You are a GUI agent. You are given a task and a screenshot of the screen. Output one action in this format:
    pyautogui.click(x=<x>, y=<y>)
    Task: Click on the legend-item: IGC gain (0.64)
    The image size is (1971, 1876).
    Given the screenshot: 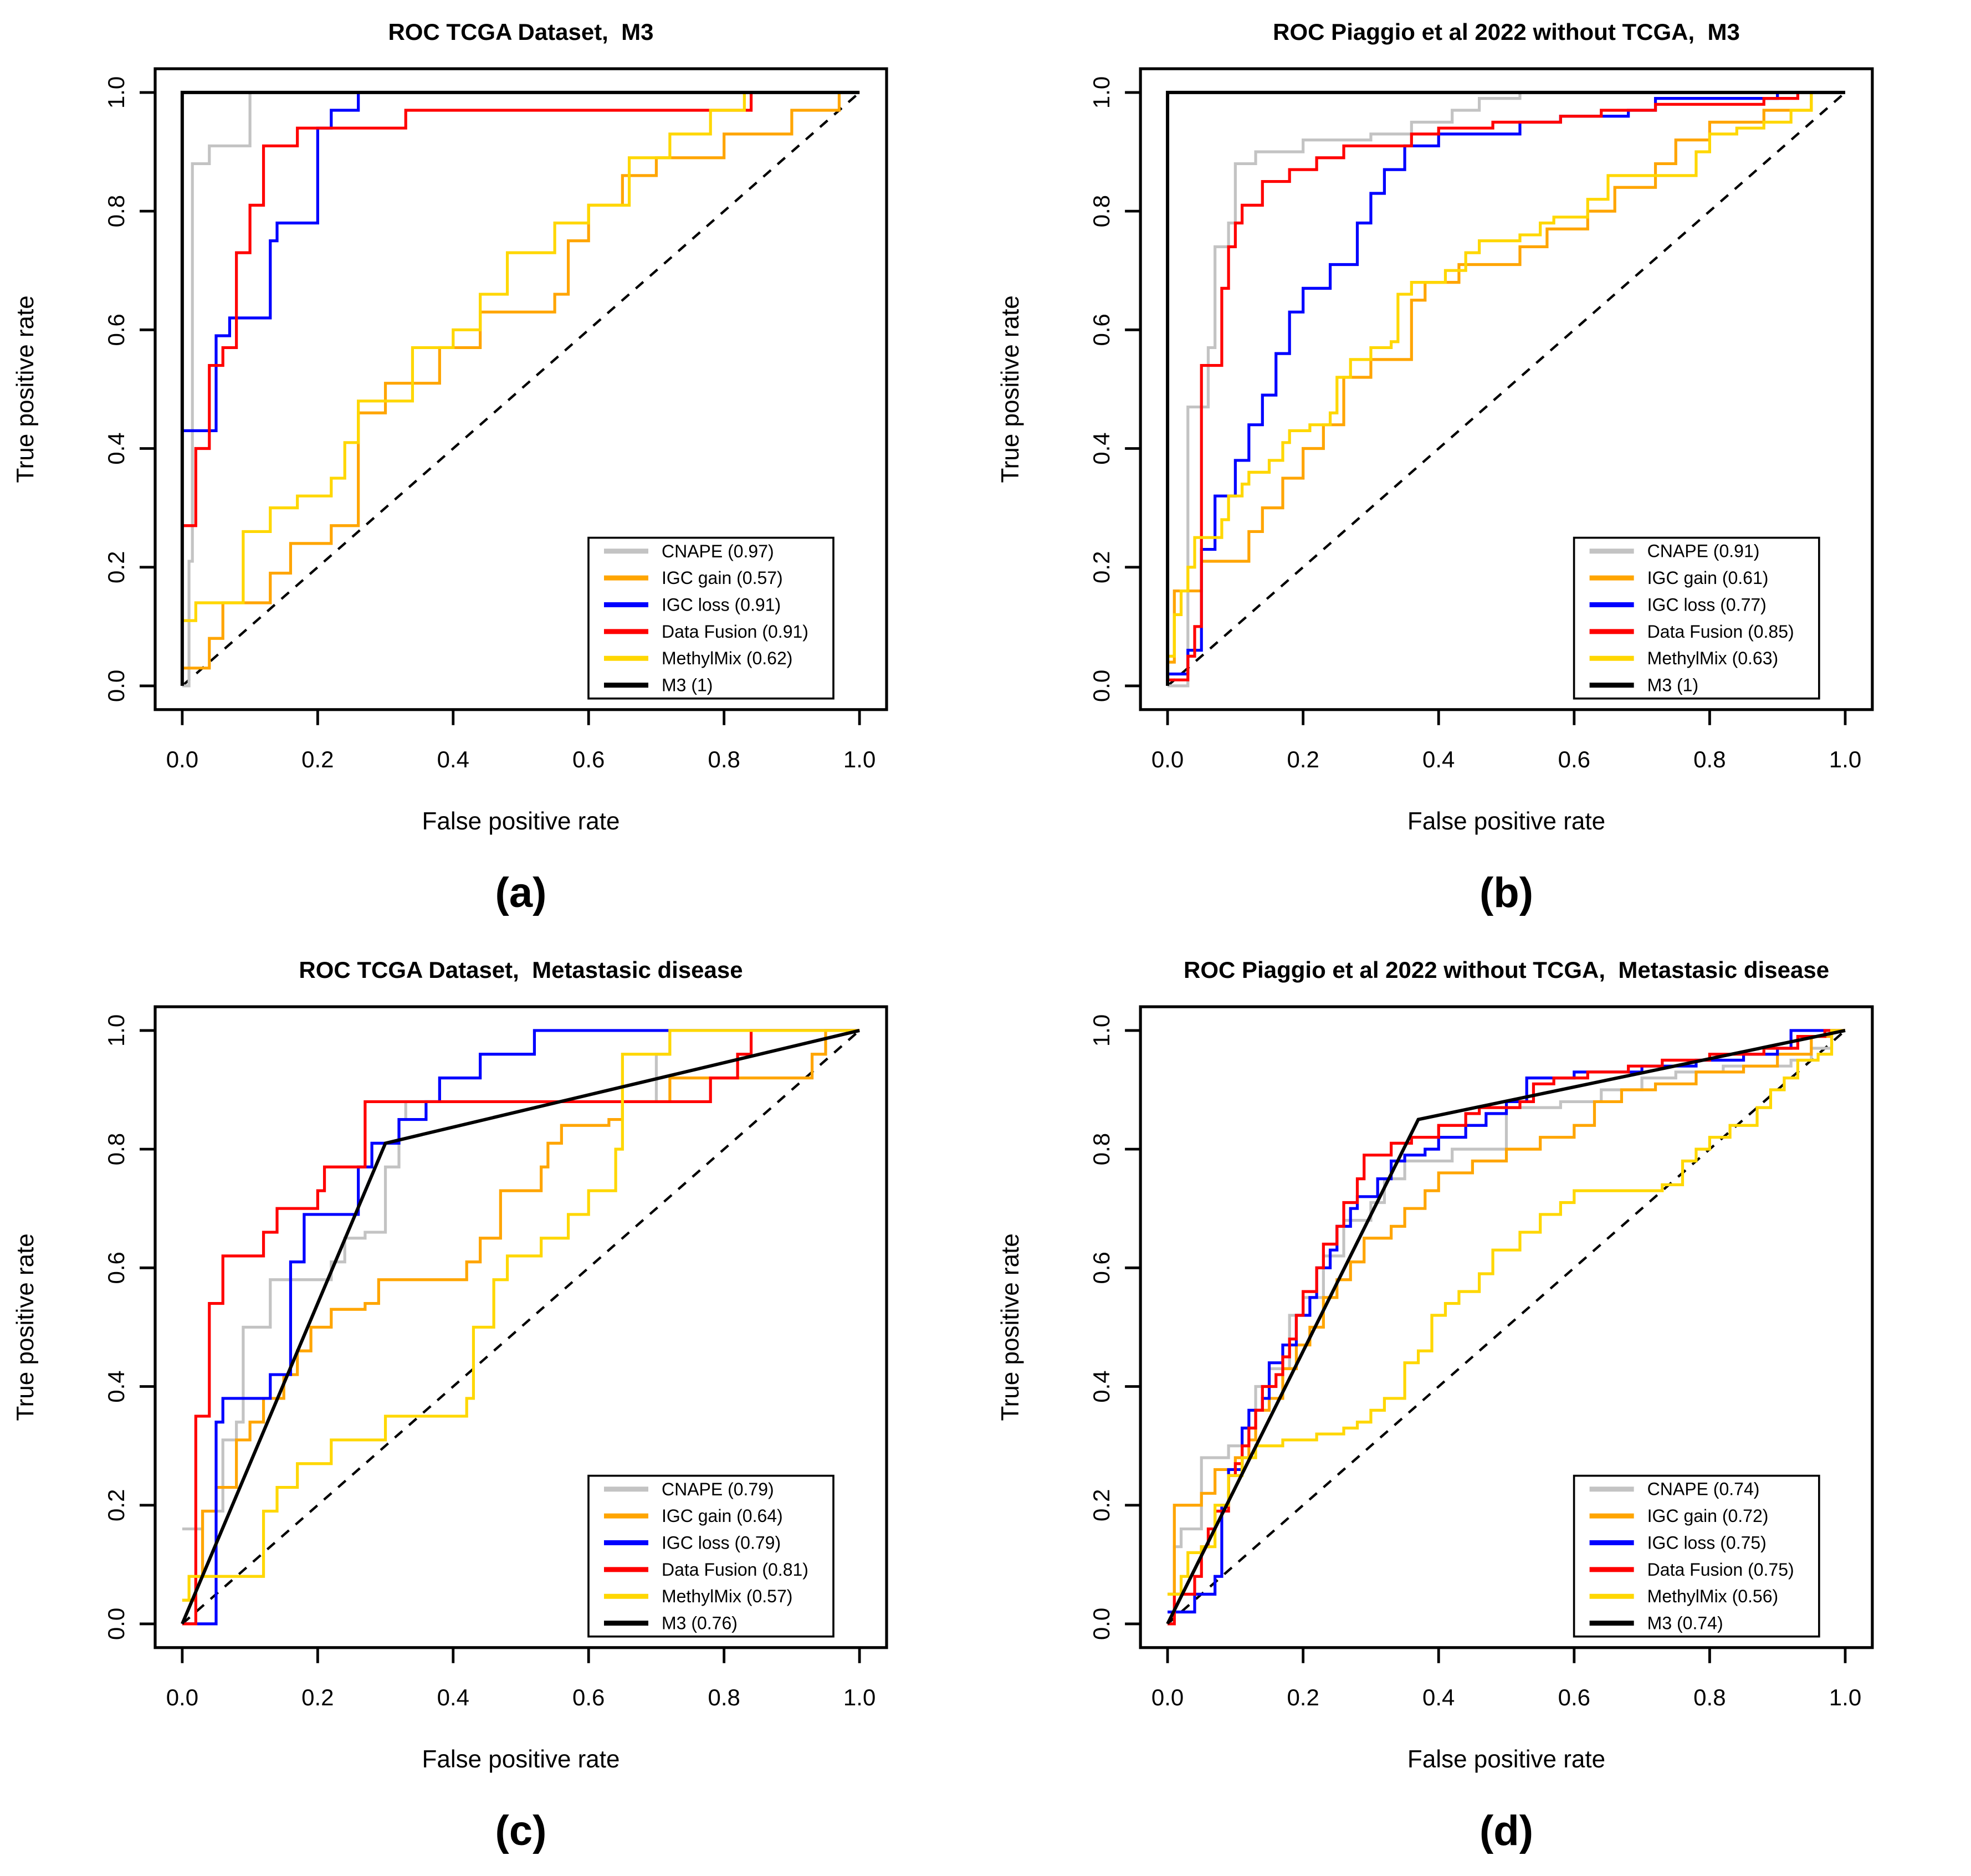 What is the action you would take?
    pyautogui.click(x=694, y=1516)
    